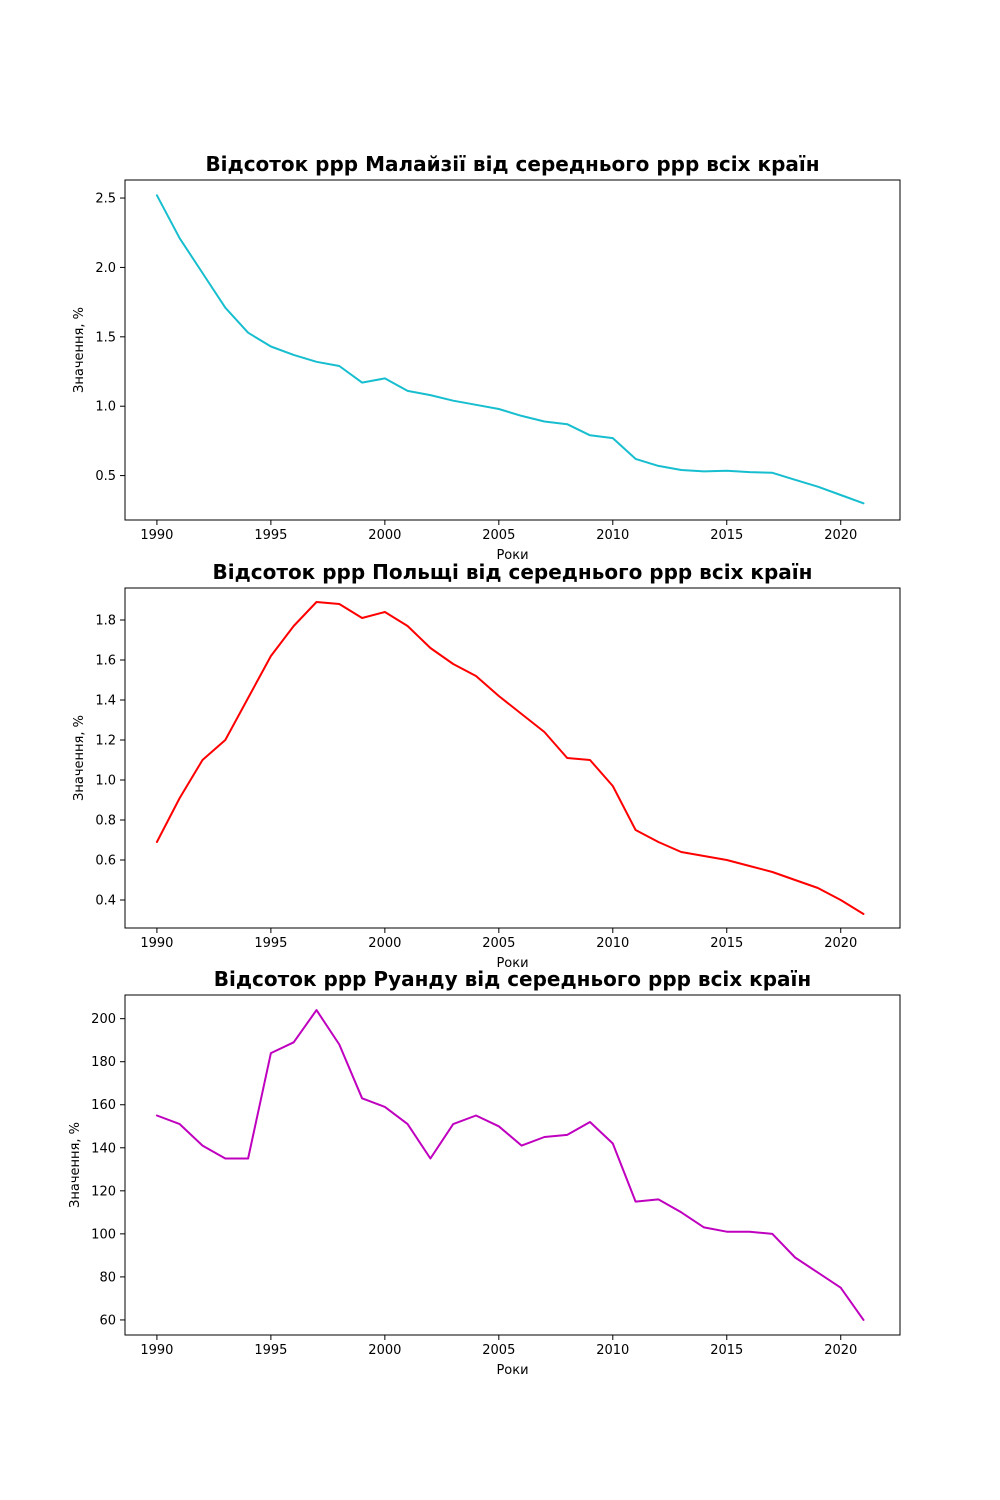 The width and height of the screenshot is (1000, 1500). I want to click on y-tick-label: 140, so click(103, 1148).